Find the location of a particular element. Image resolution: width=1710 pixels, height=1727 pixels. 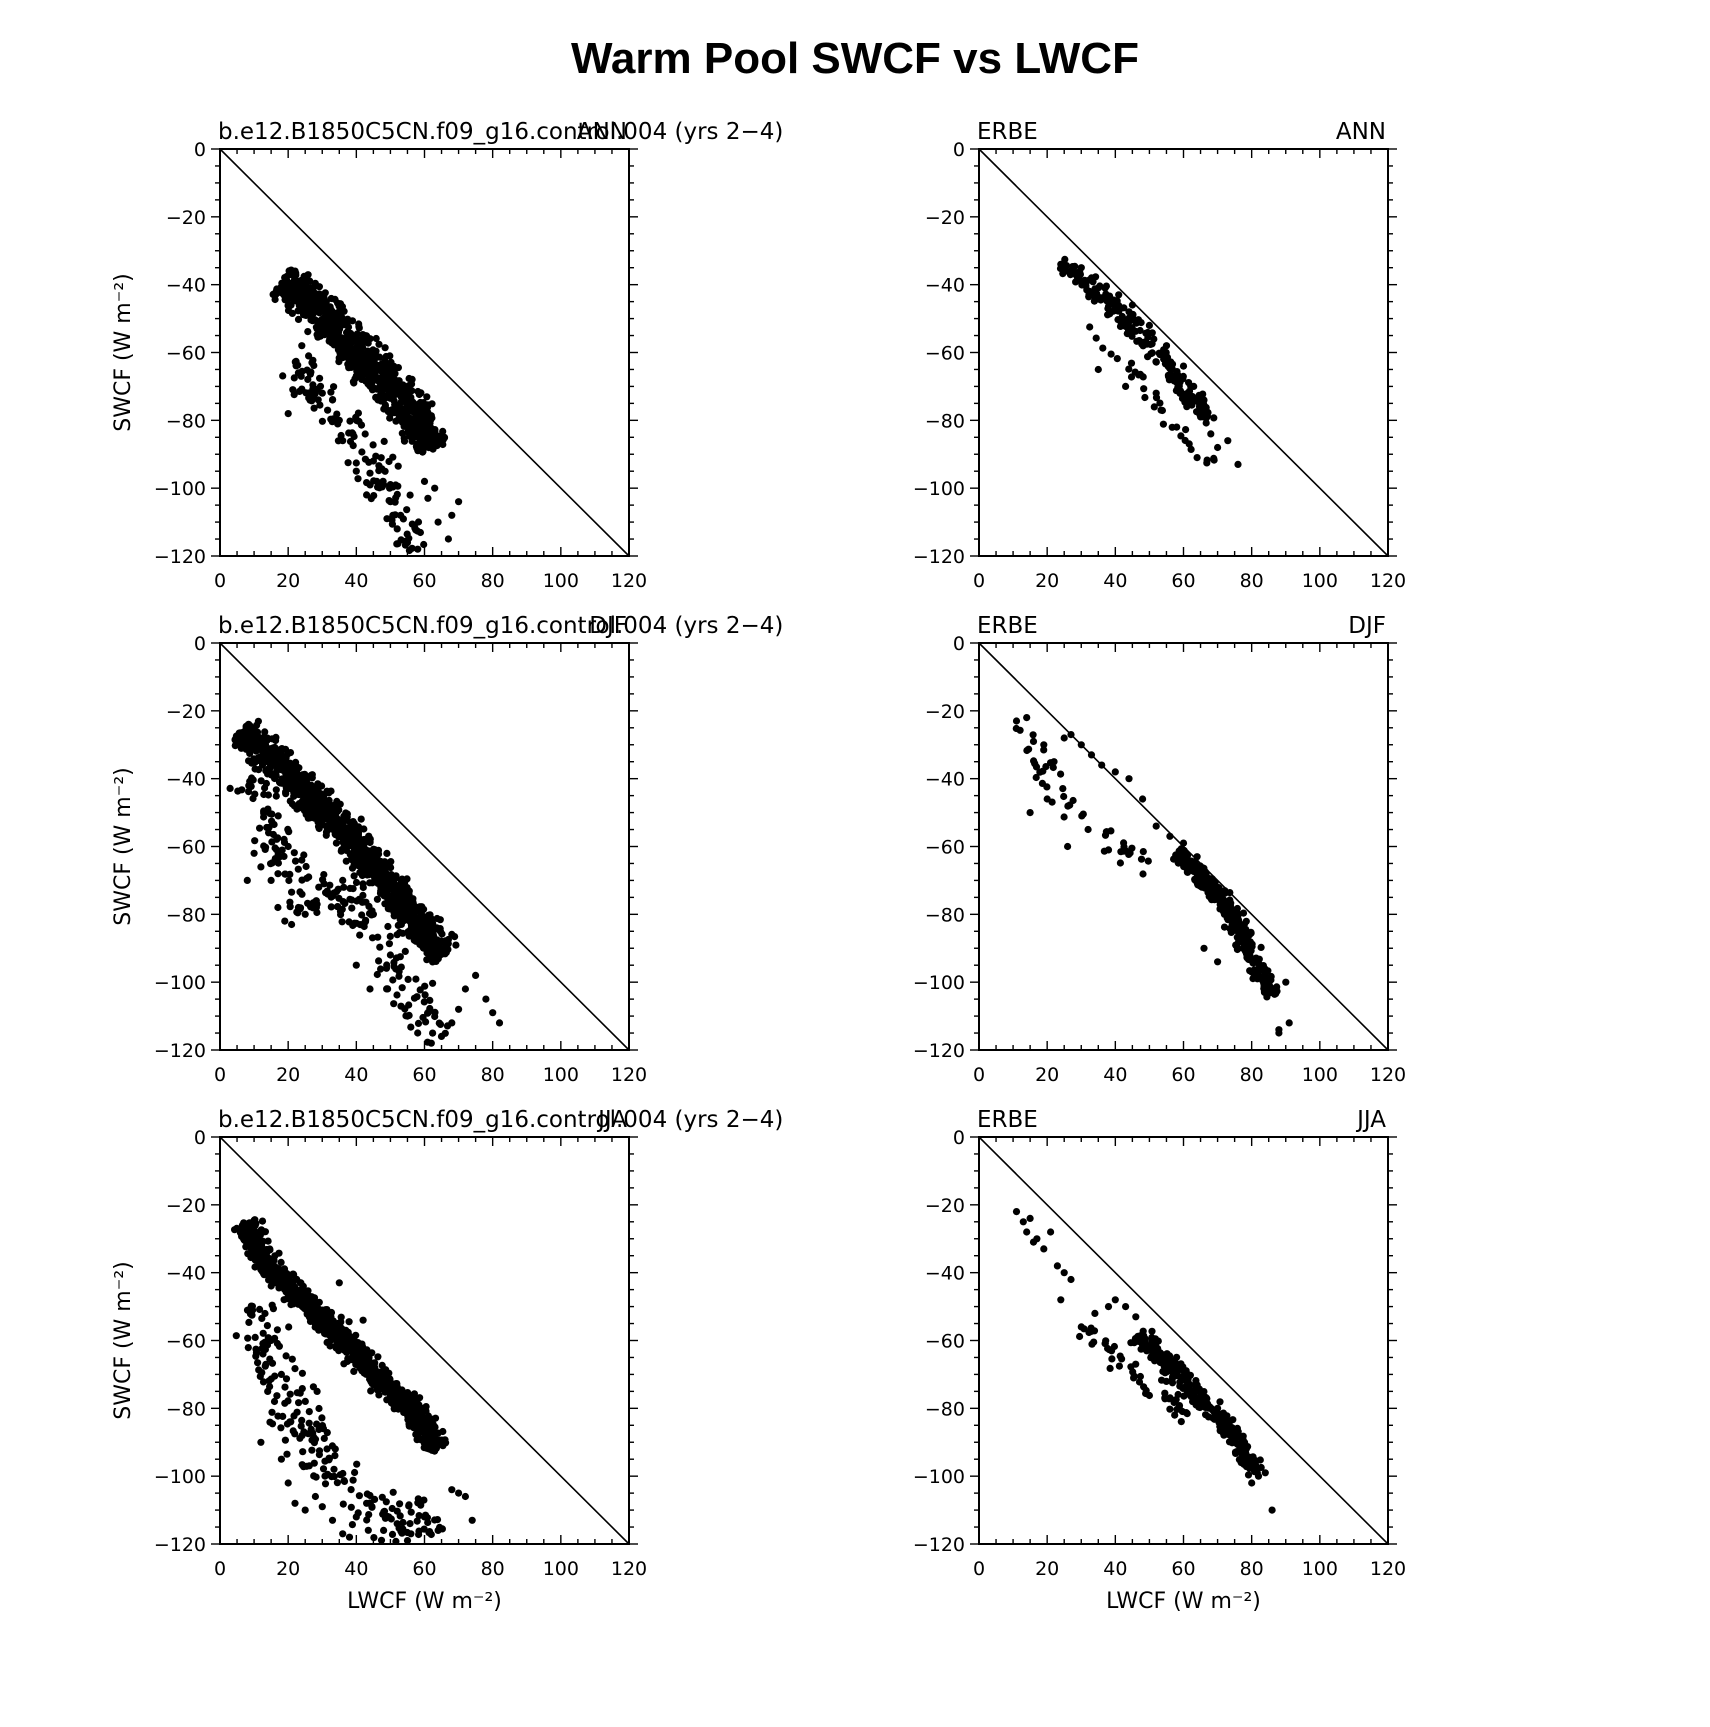

x-tick-label: 100 is located at coordinates (1320, 581).